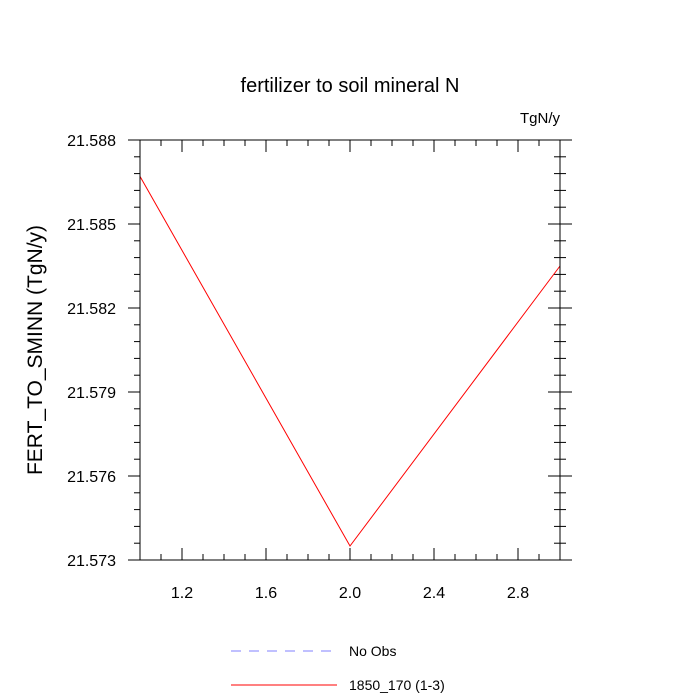 This screenshot has height=700, width=700. What do you see at coordinates (350, 86) in the screenshot?
I see `chart-title: fertilizer to soil mineral N` at bounding box center [350, 86].